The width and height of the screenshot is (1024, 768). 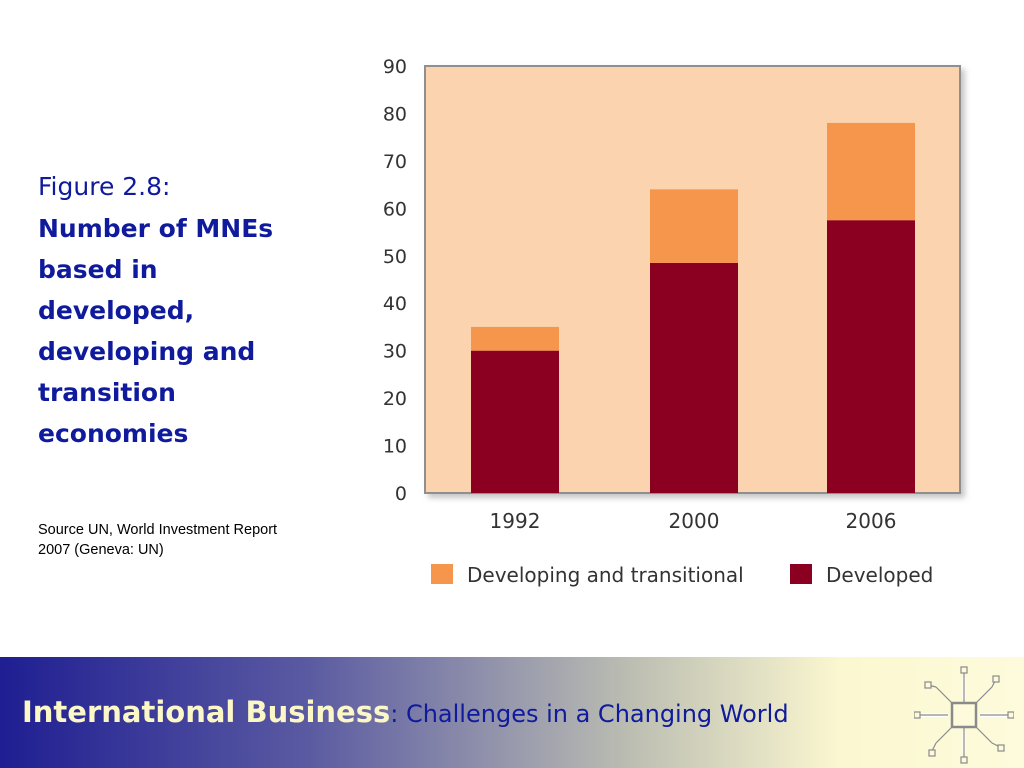 What do you see at coordinates (116, 310) in the screenshot?
I see `figure-title-line: developed,` at bounding box center [116, 310].